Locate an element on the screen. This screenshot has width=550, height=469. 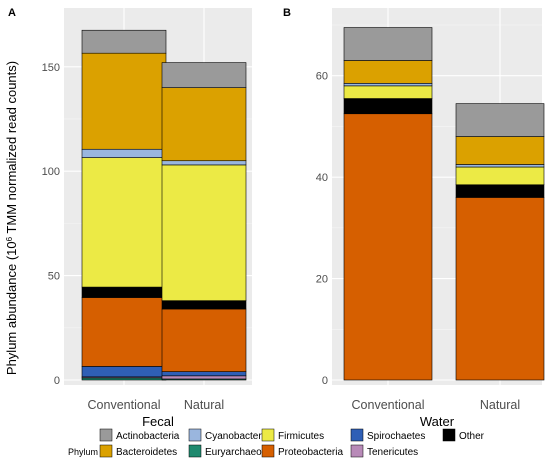
legend-label-other: Other is located at coordinates (472, 436).